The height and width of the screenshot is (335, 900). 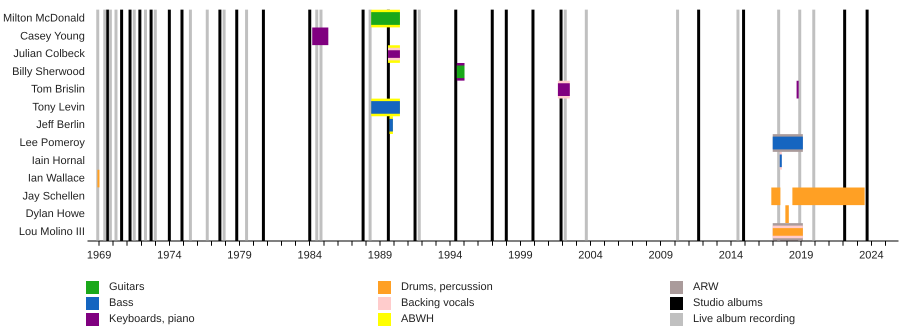 What do you see at coordinates (660, 255) in the screenshot?
I see `x-tick-label: 2009` at bounding box center [660, 255].